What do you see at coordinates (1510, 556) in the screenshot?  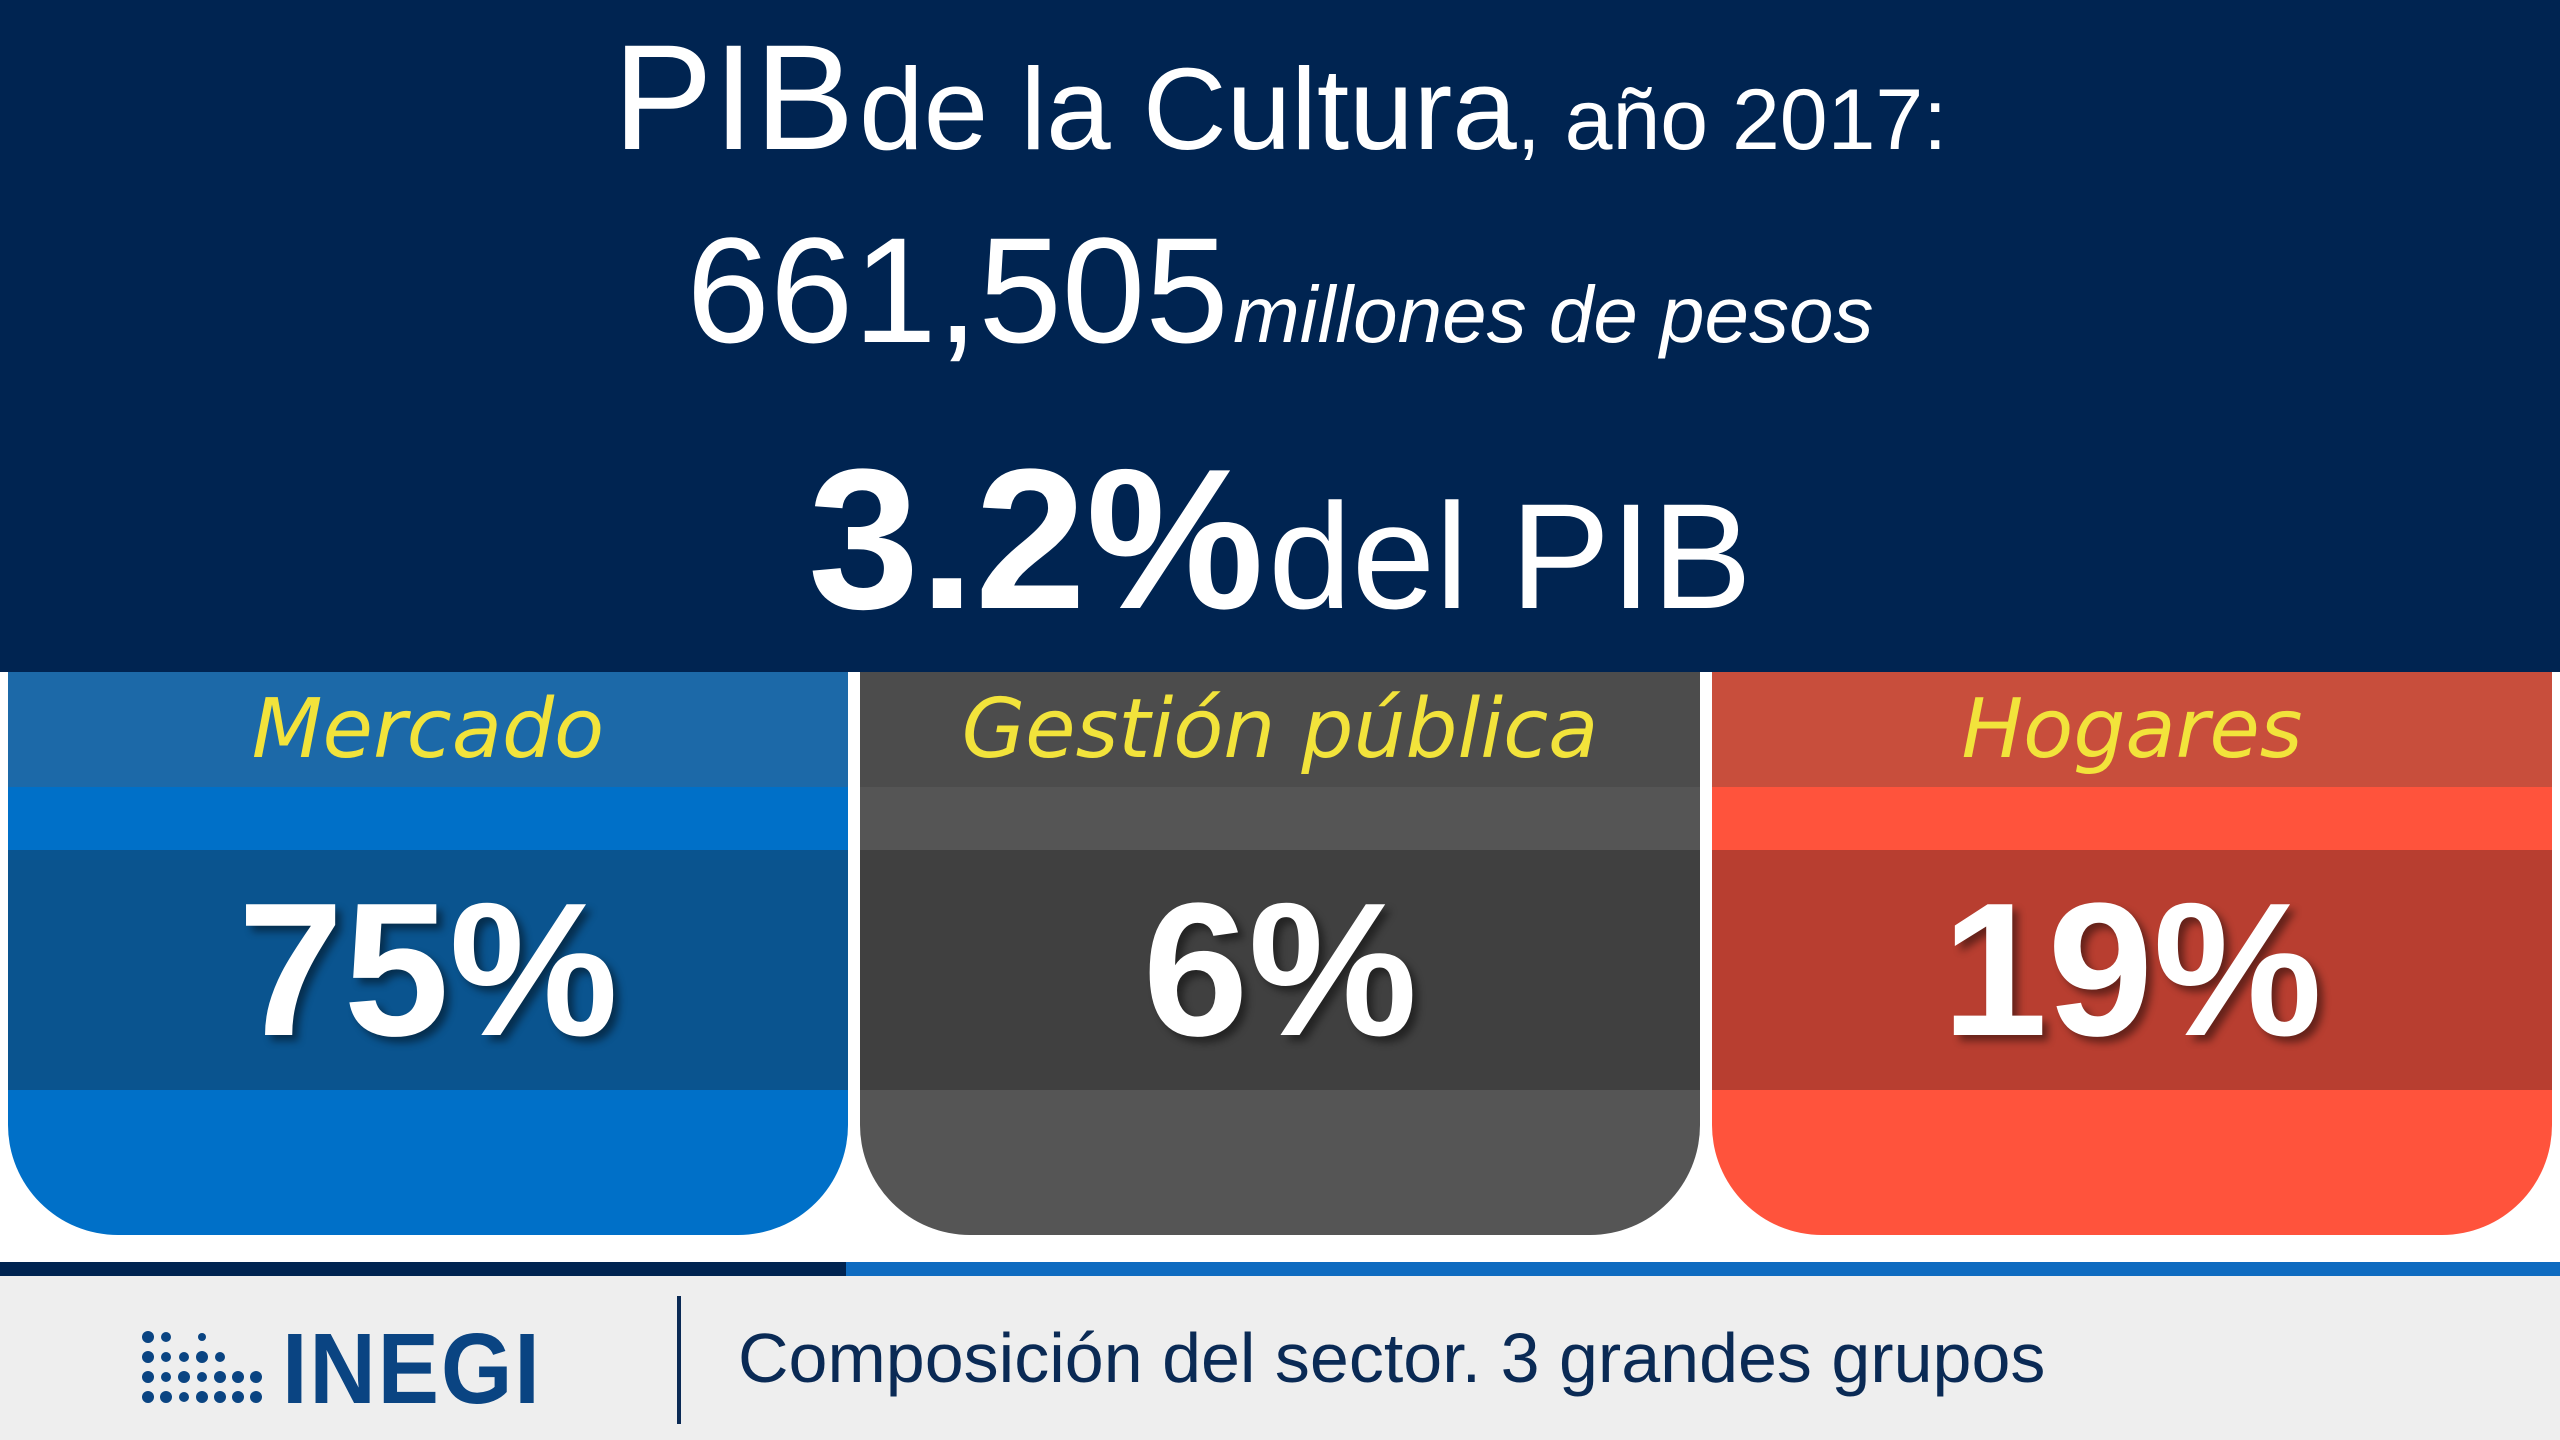 I see `gdp-share-text: del PIB` at bounding box center [1510, 556].